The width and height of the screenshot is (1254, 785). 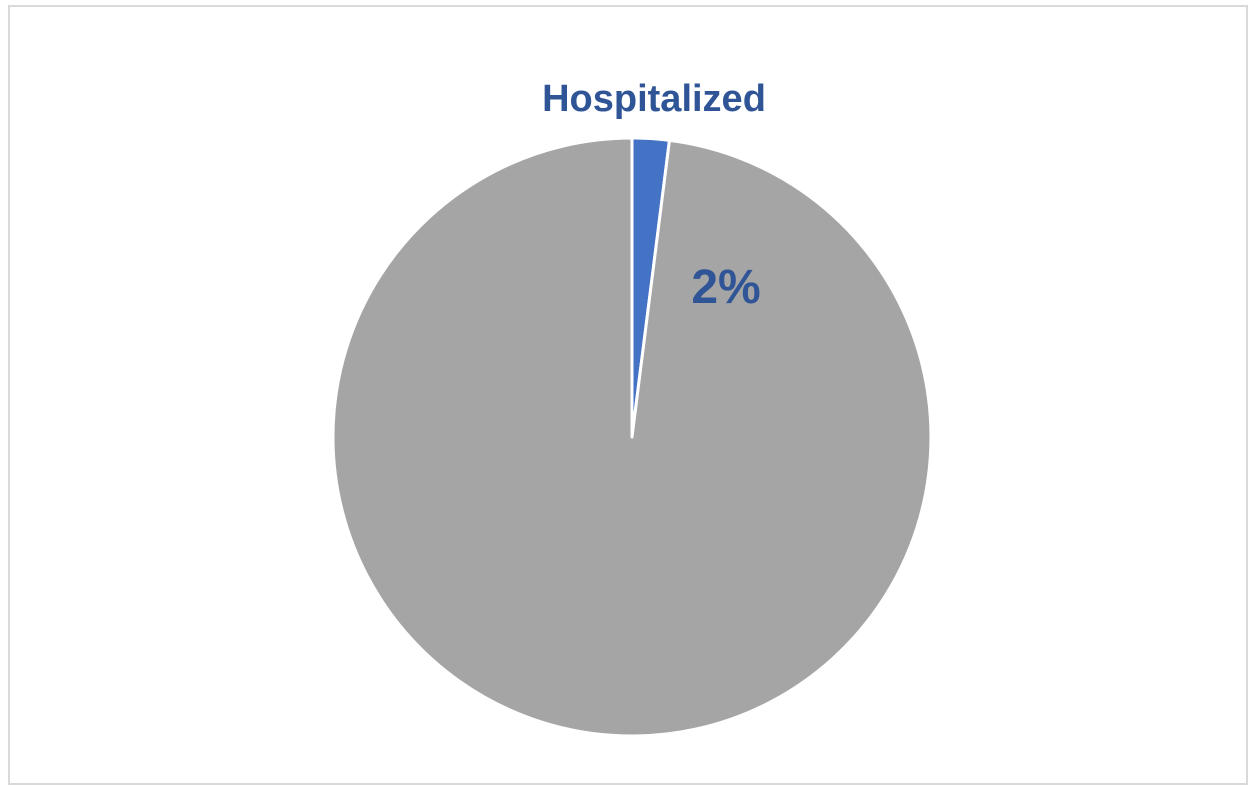 I want to click on slice-label-hospitalized: Hospitalized, so click(x=654, y=99).